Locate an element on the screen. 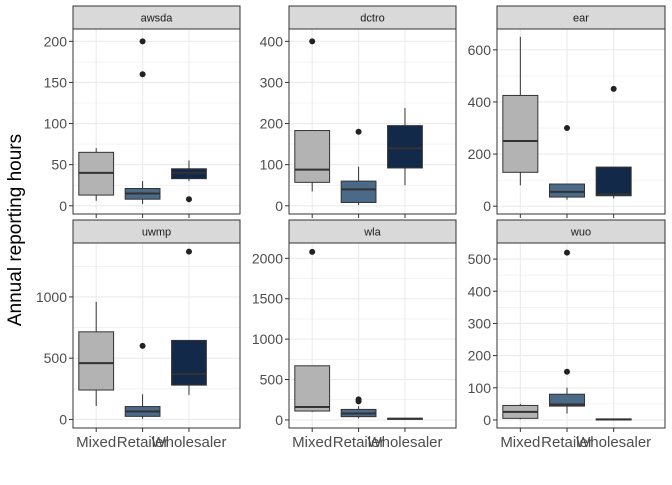 The height and width of the screenshot is (485, 672). facet-panel-awsda: awsda 0 50 100 150 200 is located at coordinates (142, 111).